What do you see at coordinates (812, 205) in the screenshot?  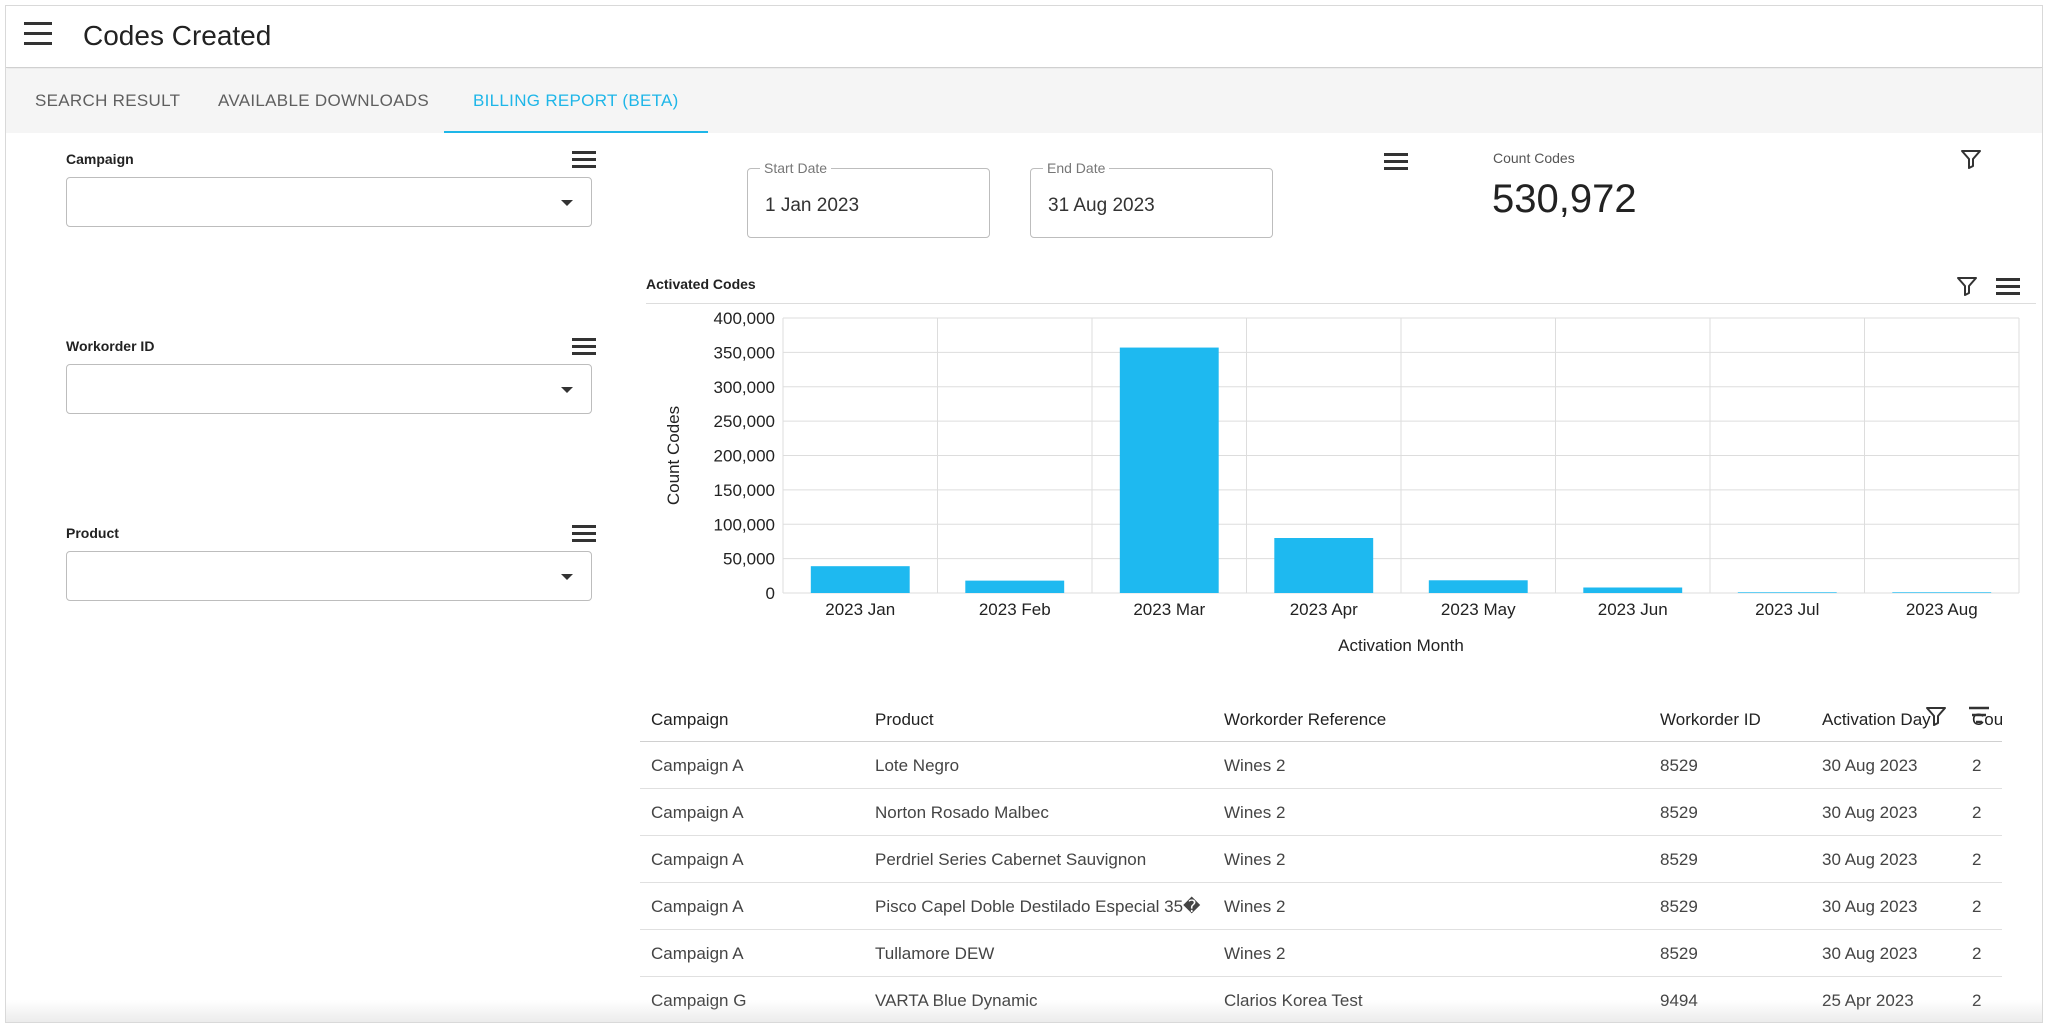 I see `start-date-value: 1 Jan 2023` at bounding box center [812, 205].